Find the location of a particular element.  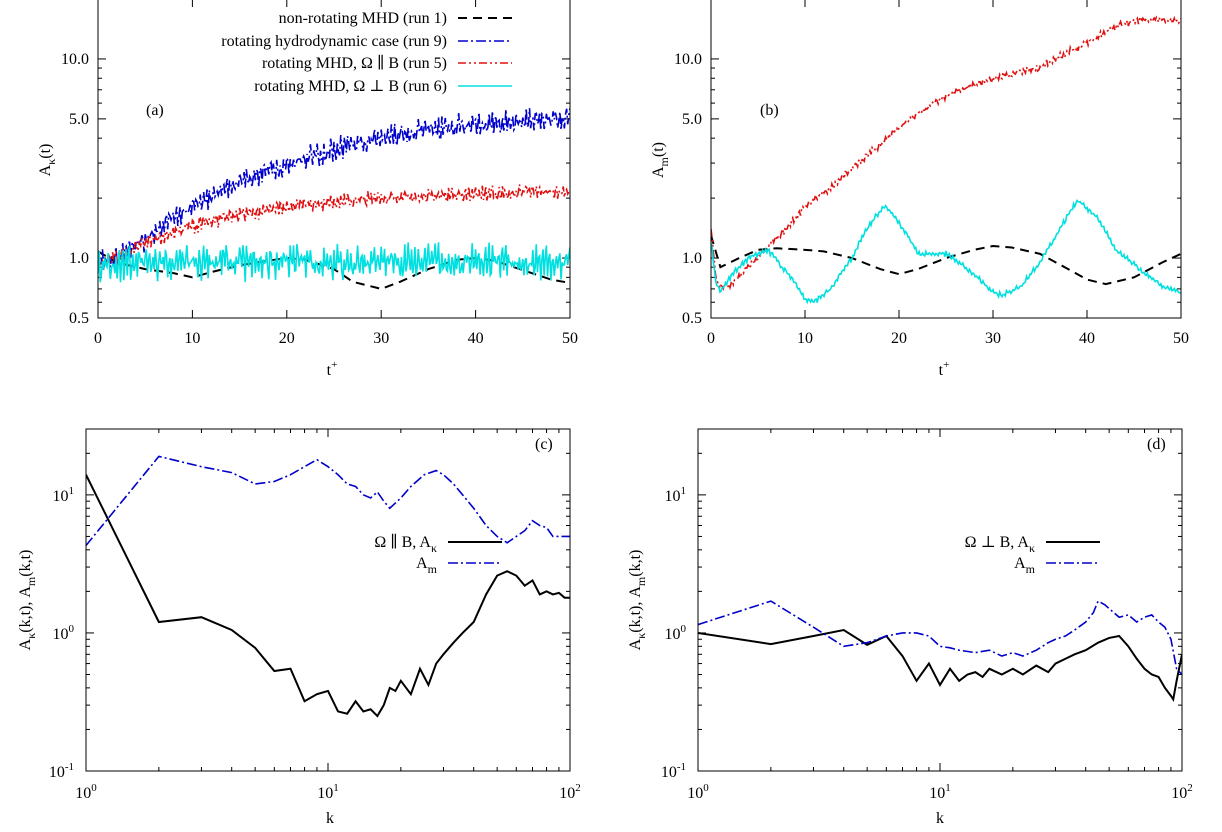

panel-d-label: (d) is located at coordinates (1156, 444).